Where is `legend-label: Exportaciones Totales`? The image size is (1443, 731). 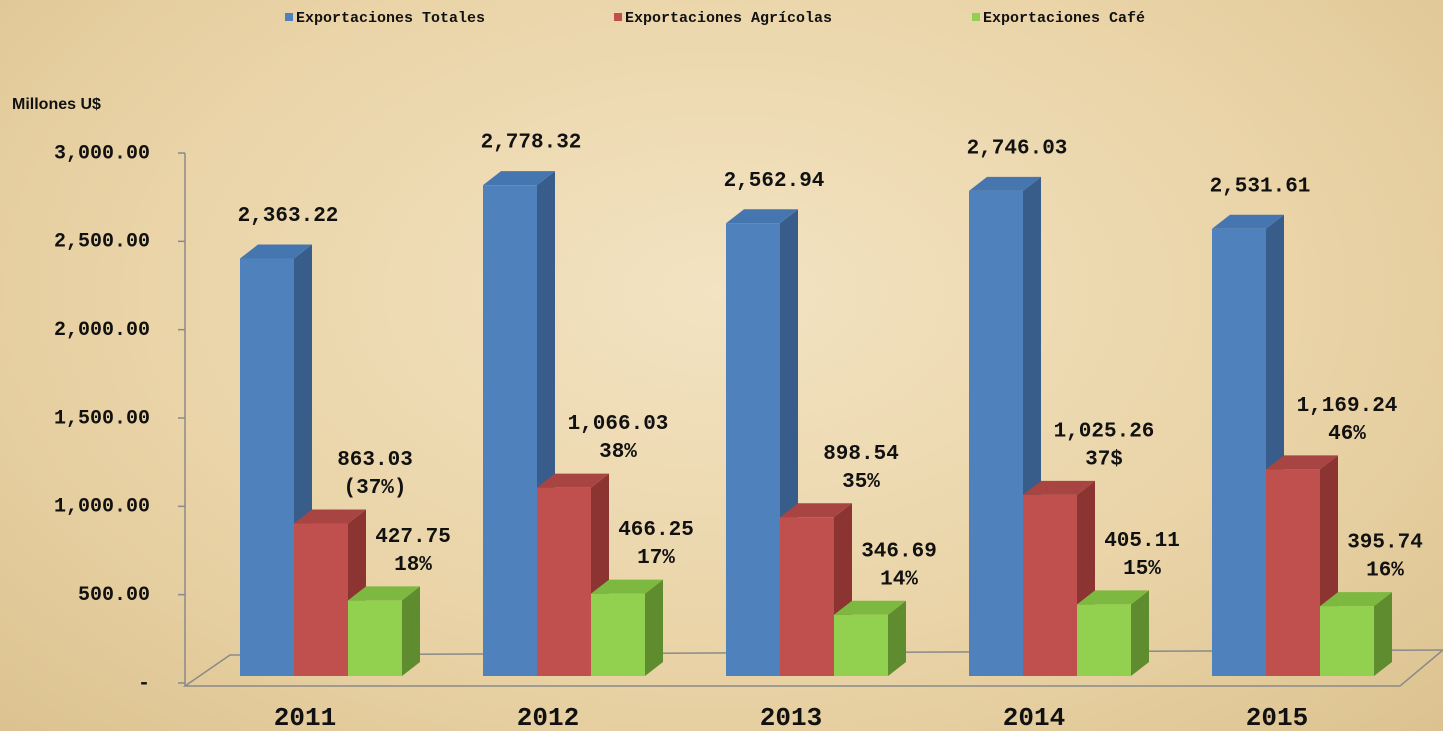
legend-label: Exportaciones Totales is located at coordinates (390, 18).